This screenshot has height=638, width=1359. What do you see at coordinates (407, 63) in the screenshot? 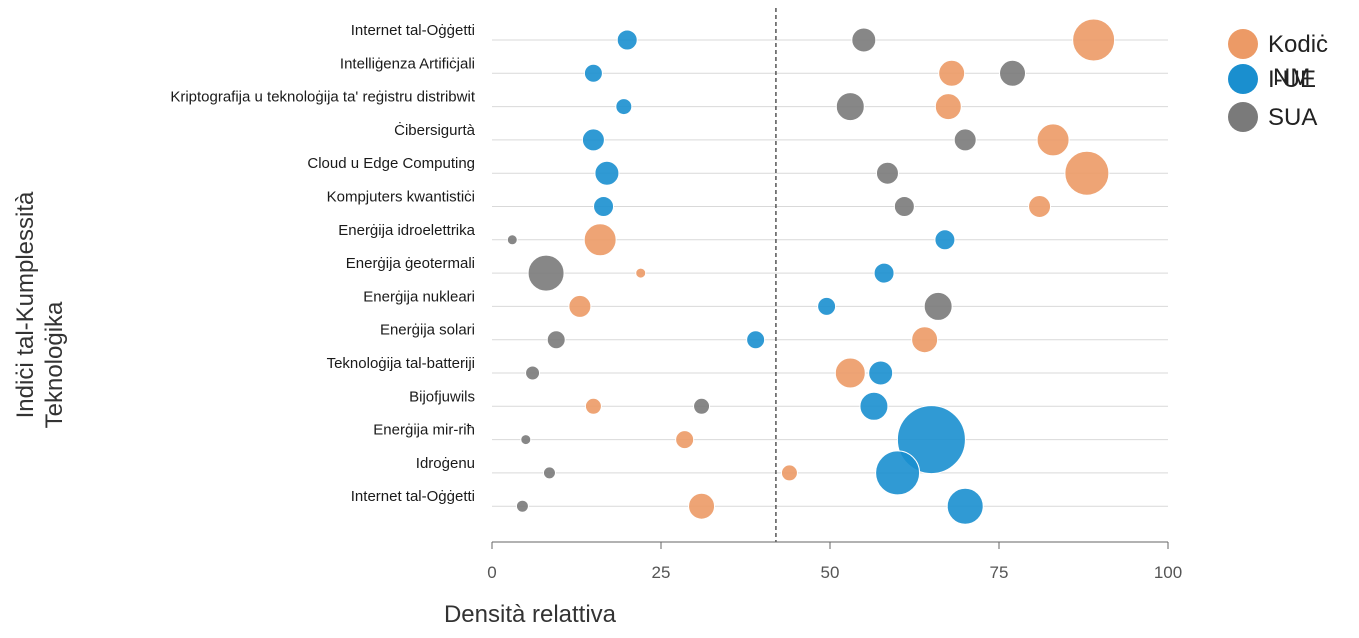
I see `category-label: Intelliġenza Artifiċjali` at bounding box center [407, 63].